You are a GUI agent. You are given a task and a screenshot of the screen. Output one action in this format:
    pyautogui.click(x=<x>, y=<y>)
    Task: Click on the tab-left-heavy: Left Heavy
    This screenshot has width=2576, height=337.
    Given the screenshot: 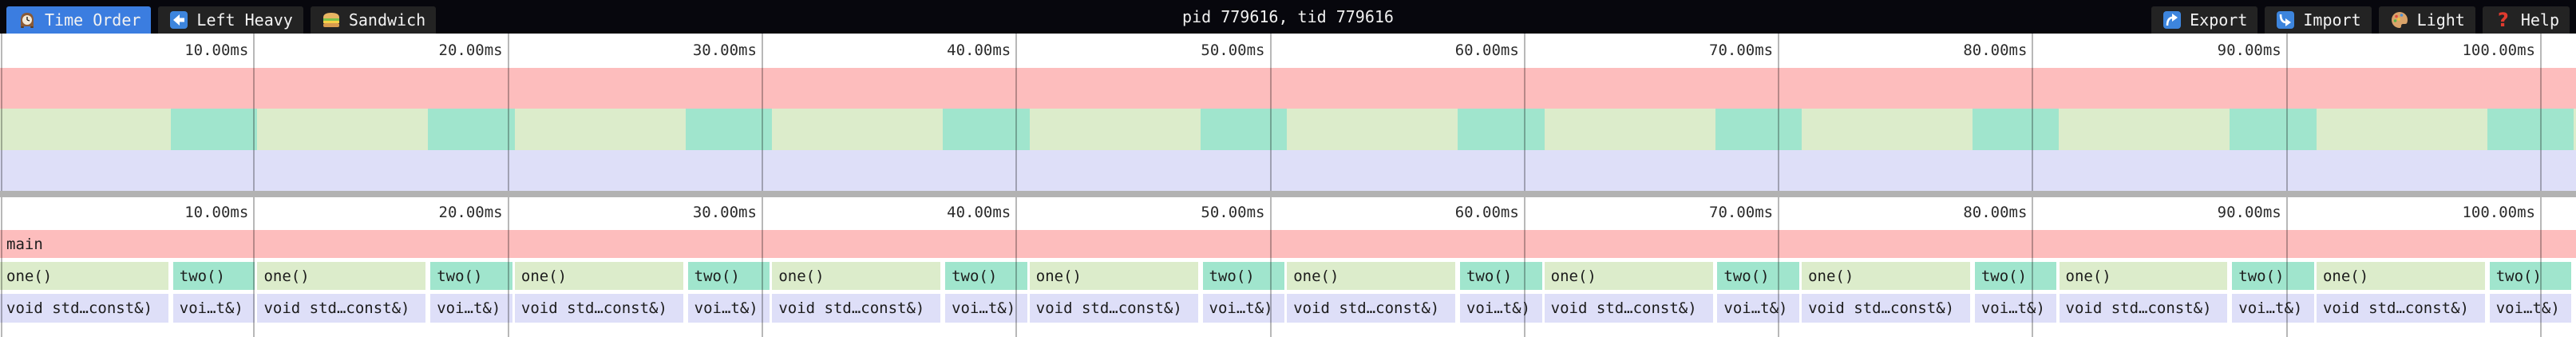 What is the action you would take?
    pyautogui.click(x=231, y=20)
    